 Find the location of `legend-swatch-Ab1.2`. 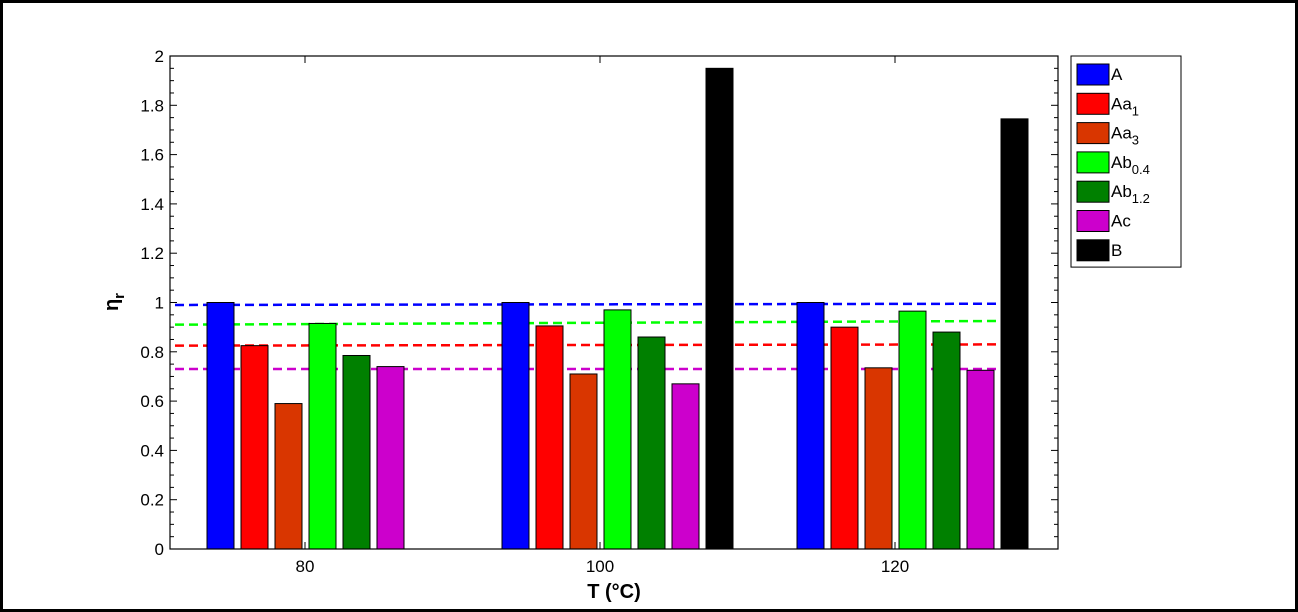

legend-swatch-Ab1.2 is located at coordinates (1093, 191).